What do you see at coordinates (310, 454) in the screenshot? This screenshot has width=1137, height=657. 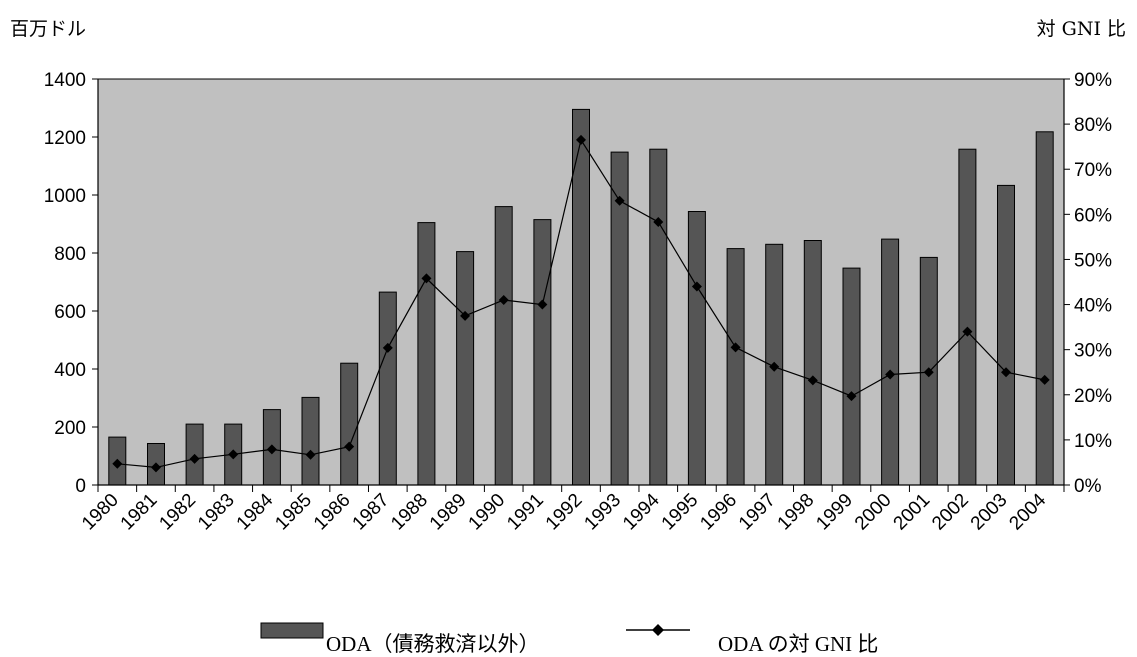 I see `point-1985` at bounding box center [310, 454].